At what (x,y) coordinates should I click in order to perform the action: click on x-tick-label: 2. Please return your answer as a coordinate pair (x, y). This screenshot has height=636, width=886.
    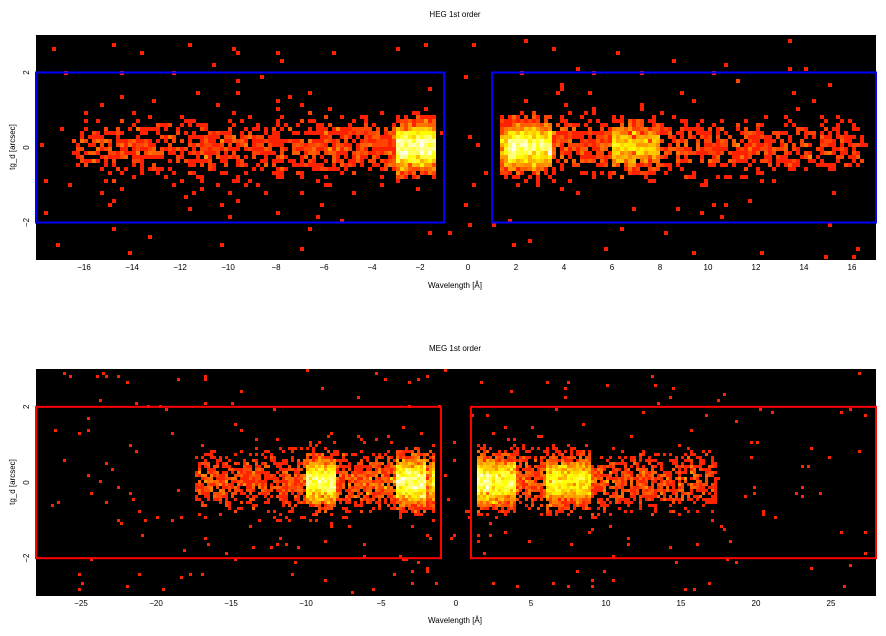
    Looking at the image, I should click on (516, 267).